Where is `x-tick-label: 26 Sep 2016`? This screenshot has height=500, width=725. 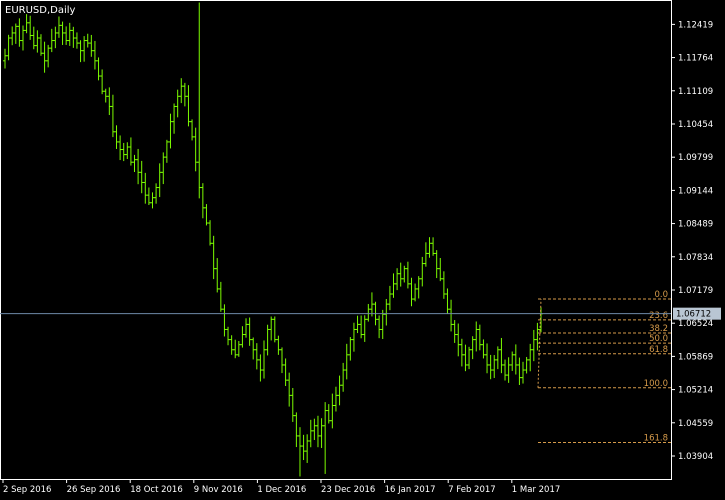 x-tick-label: 26 Sep 2016 is located at coordinates (94, 490).